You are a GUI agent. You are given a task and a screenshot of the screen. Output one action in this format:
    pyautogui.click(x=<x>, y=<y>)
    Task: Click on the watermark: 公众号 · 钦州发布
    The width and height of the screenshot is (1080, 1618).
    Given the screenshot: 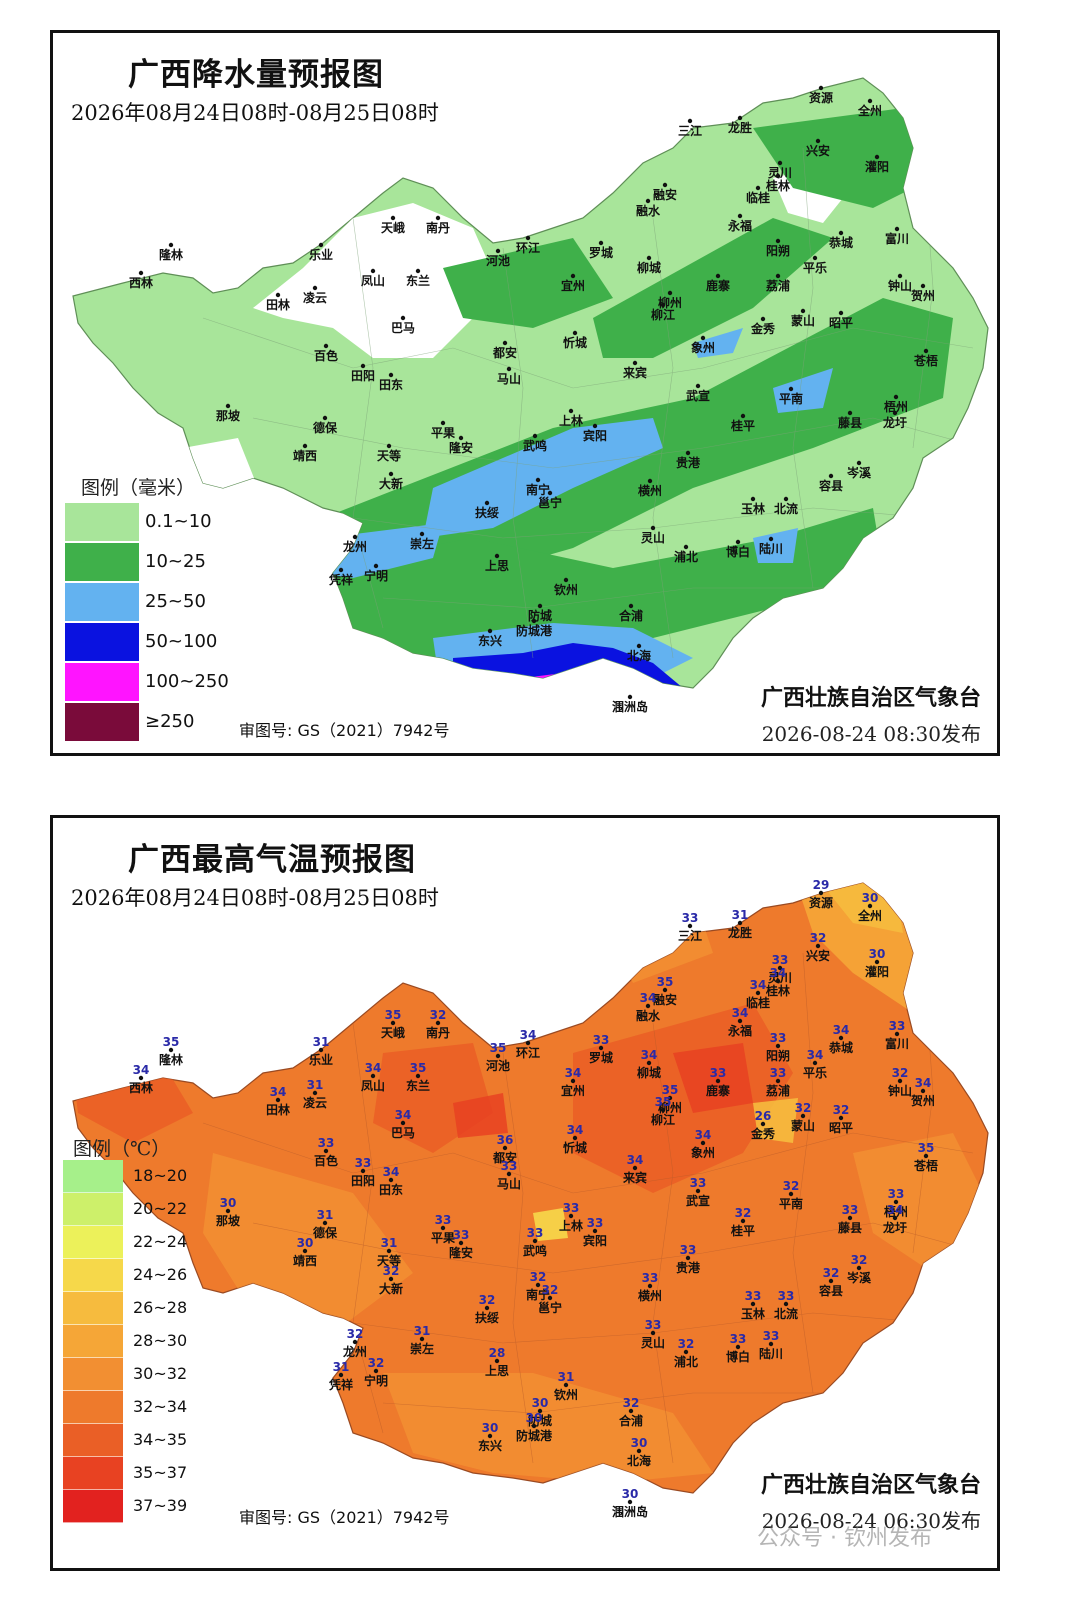 What is the action you would take?
    pyautogui.click(x=844, y=1538)
    